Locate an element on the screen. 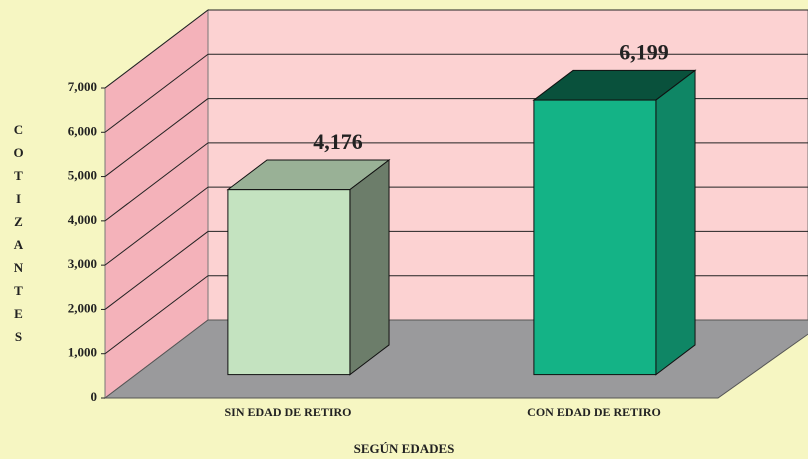 Image resolution: width=808 pixels, height=459 pixels. y-tick-label: 3,000 is located at coordinates (82, 263).